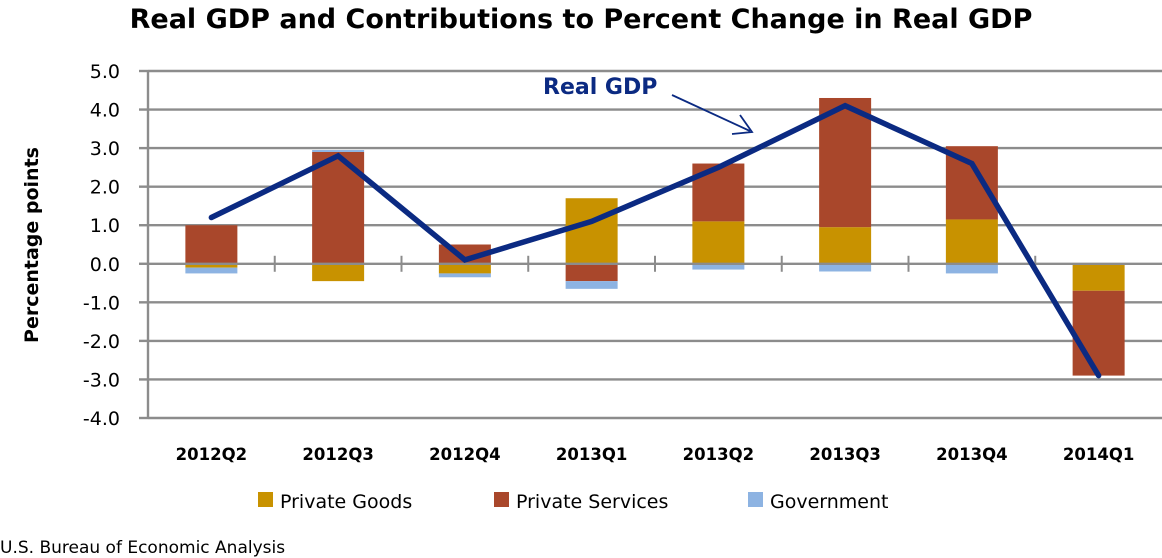 This screenshot has width=1162, height=558. I want to click on bar-private-goods-2013Q3, so click(845, 245).